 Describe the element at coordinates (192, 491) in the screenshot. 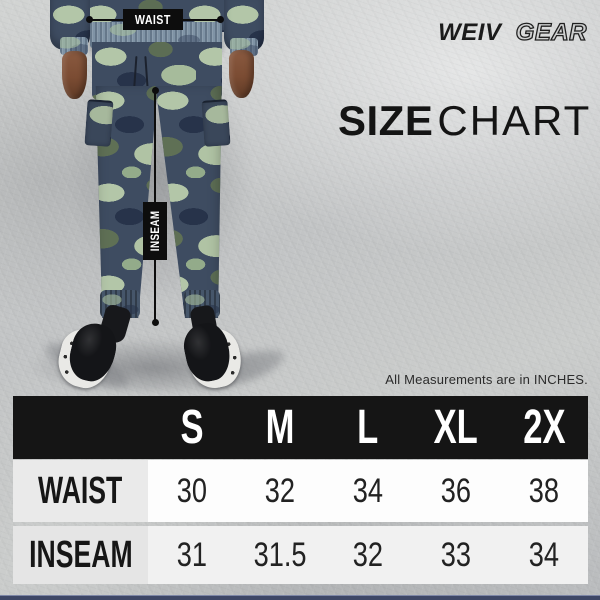

I see `waist-value-s: 30` at that location.